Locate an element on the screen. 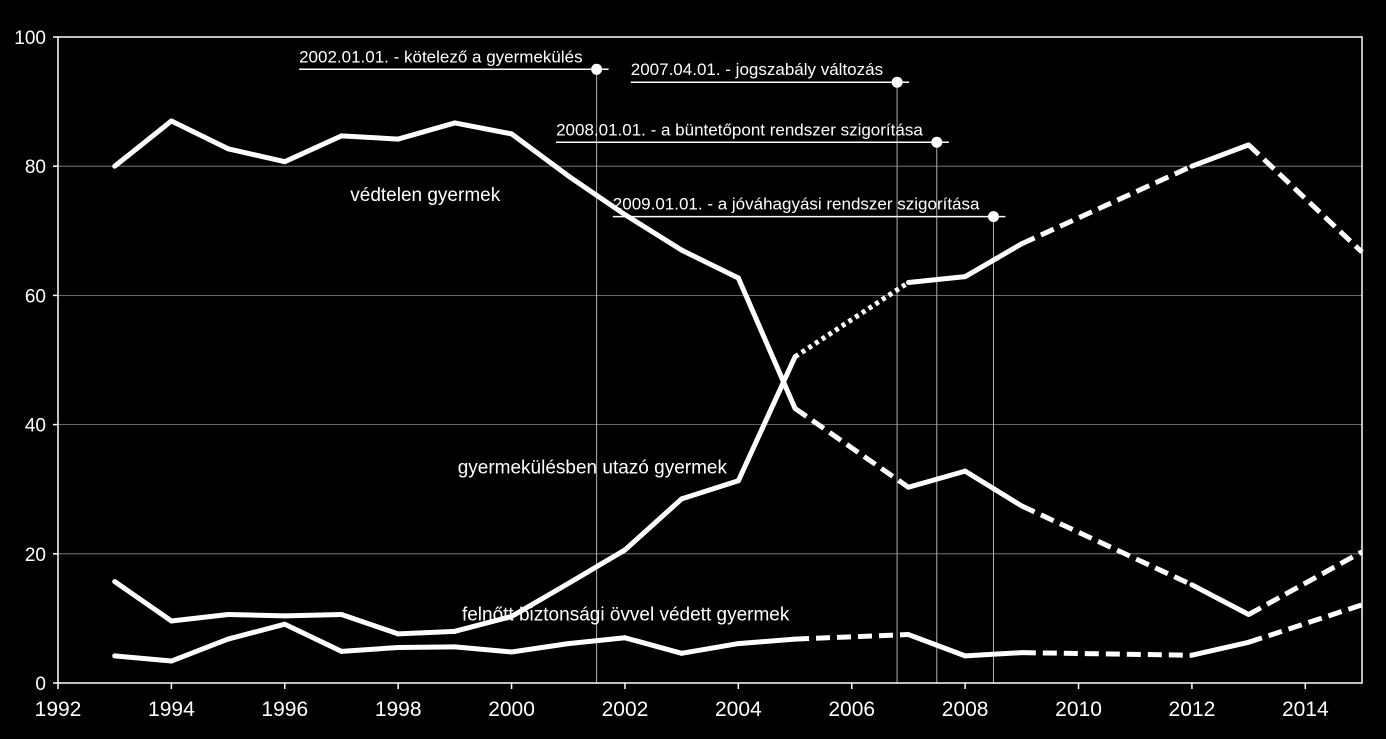  y-tick-label: 100 is located at coordinates (30, 38).